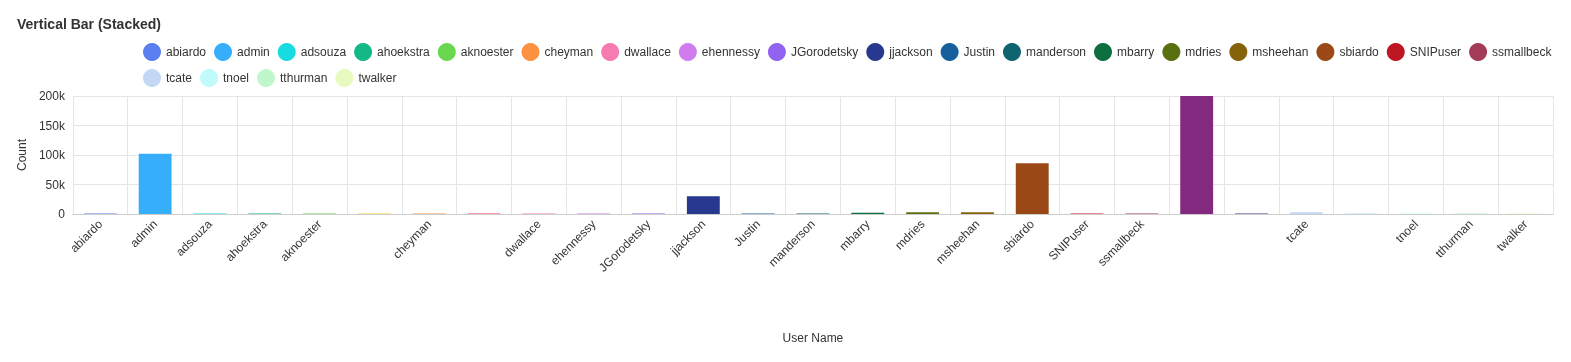 Image resolution: width=1571 pixels, height=362 pixels. What do you see at coordinates (404, 52) in the screenshot?
I see `legend-label: ahoekstra` at bounding box center [404, 52].